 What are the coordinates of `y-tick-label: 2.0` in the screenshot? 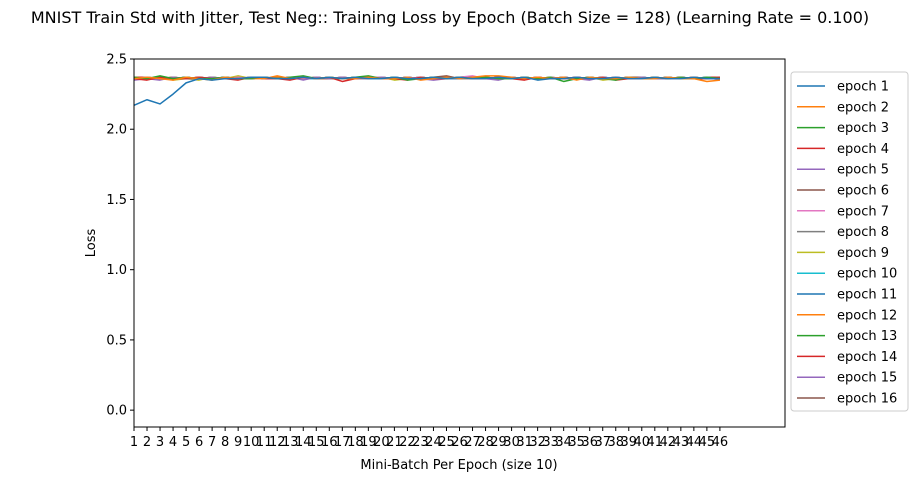 It's located at (116, 130).